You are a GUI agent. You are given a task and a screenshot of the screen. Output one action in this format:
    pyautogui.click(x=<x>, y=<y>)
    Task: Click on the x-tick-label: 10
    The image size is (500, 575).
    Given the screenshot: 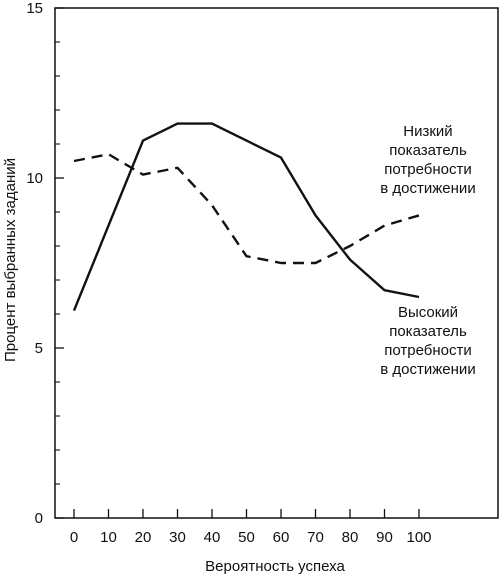 What is the action you would take?
    pyautogui.click(x=108, y=537)
    